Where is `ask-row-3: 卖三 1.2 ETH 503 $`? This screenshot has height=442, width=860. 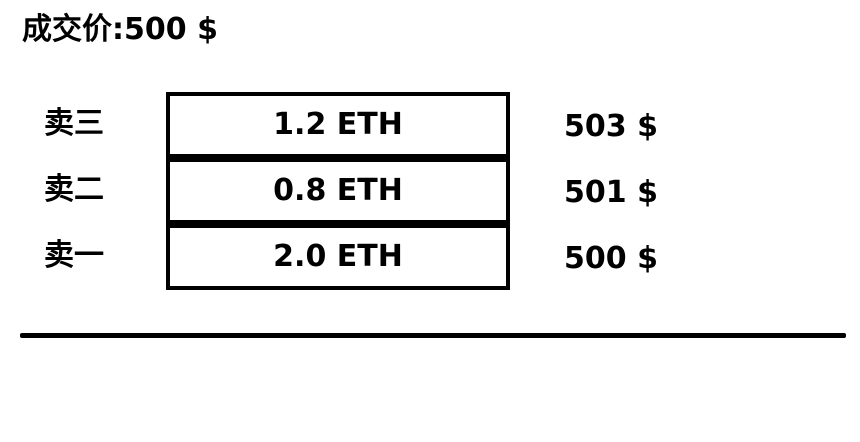 ask-row-3: 卖三 1.2 ETH 503 $ is located at coordinates (430, 125).